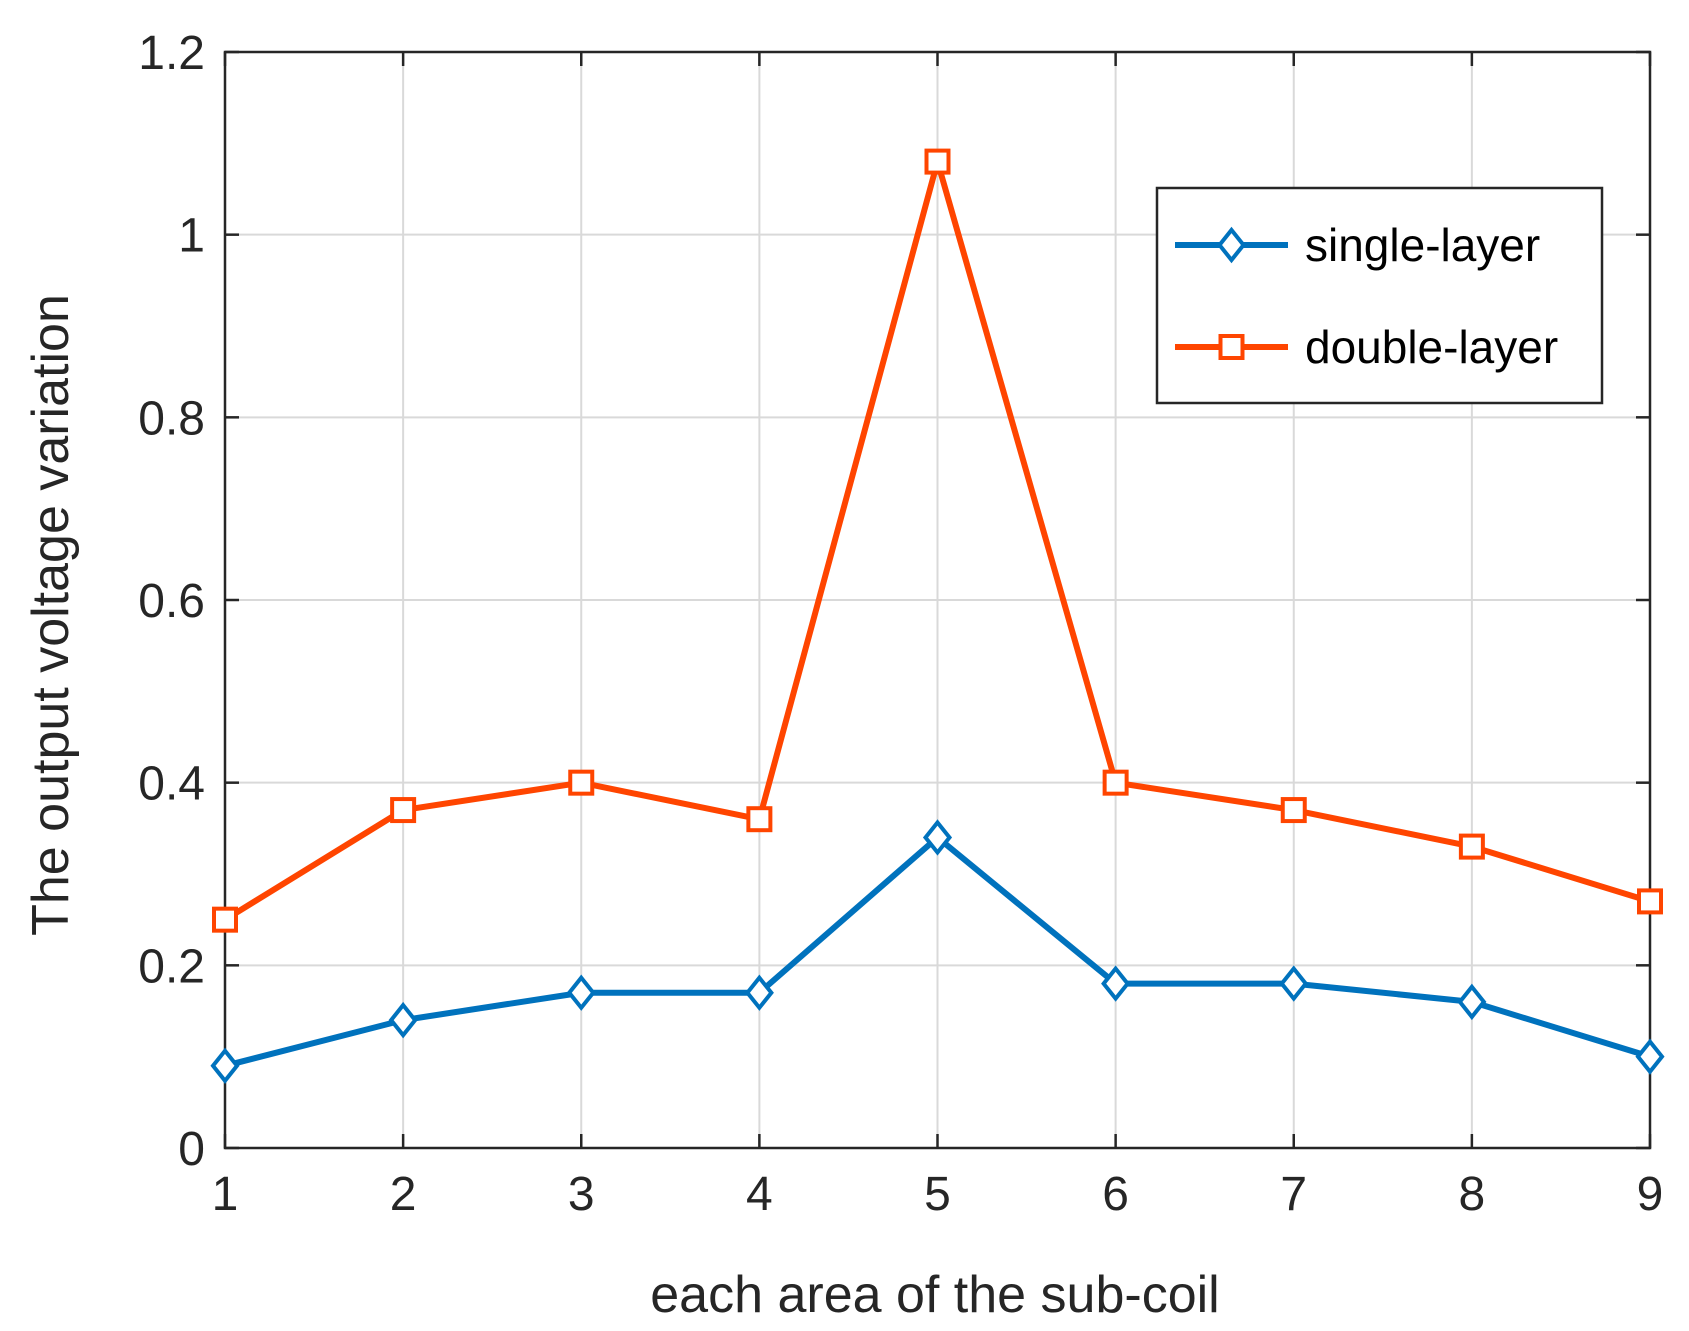 This screenshot has width=1689, height=1331. Describe the element at coordinates (934, 1295) in the screenshot. I see `x-axis-label: each area of the sub-coil` at that location.